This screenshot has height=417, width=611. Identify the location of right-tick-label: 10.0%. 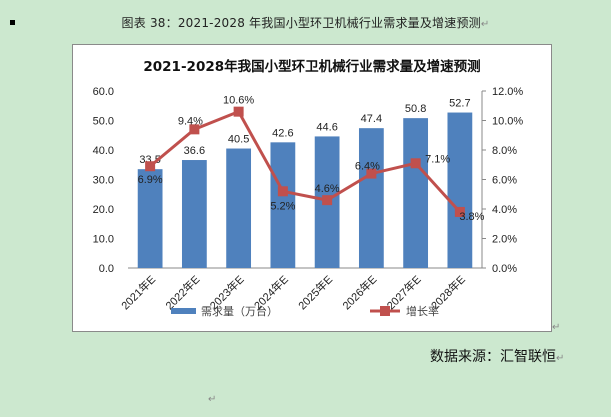
(507, 122).